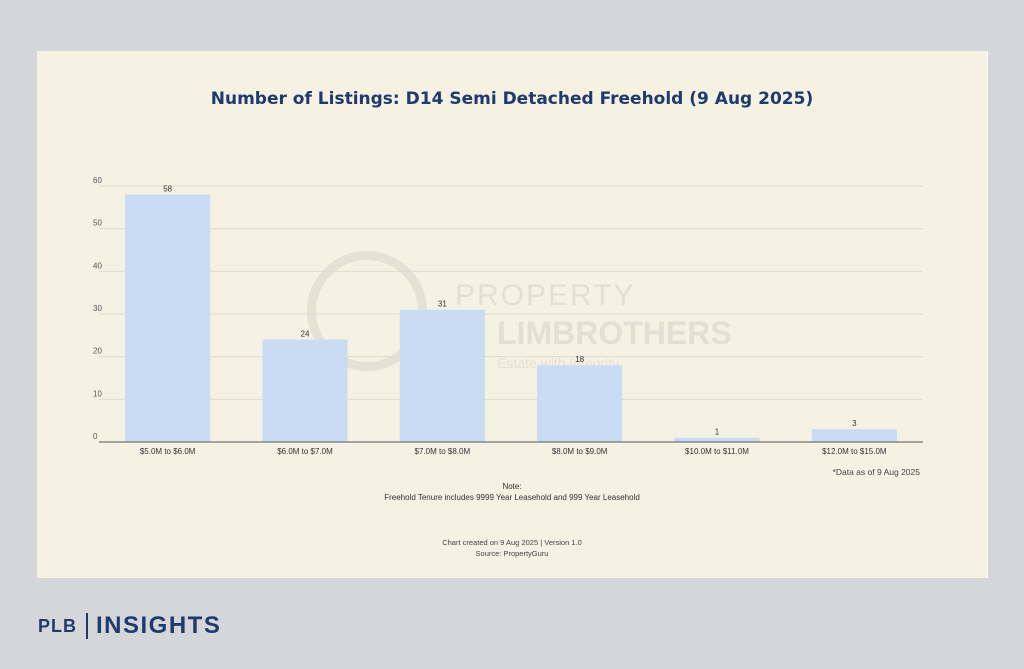  Describe the element at coordinates (87, 626) in the screenshot. I see `brand-divider` at that location.